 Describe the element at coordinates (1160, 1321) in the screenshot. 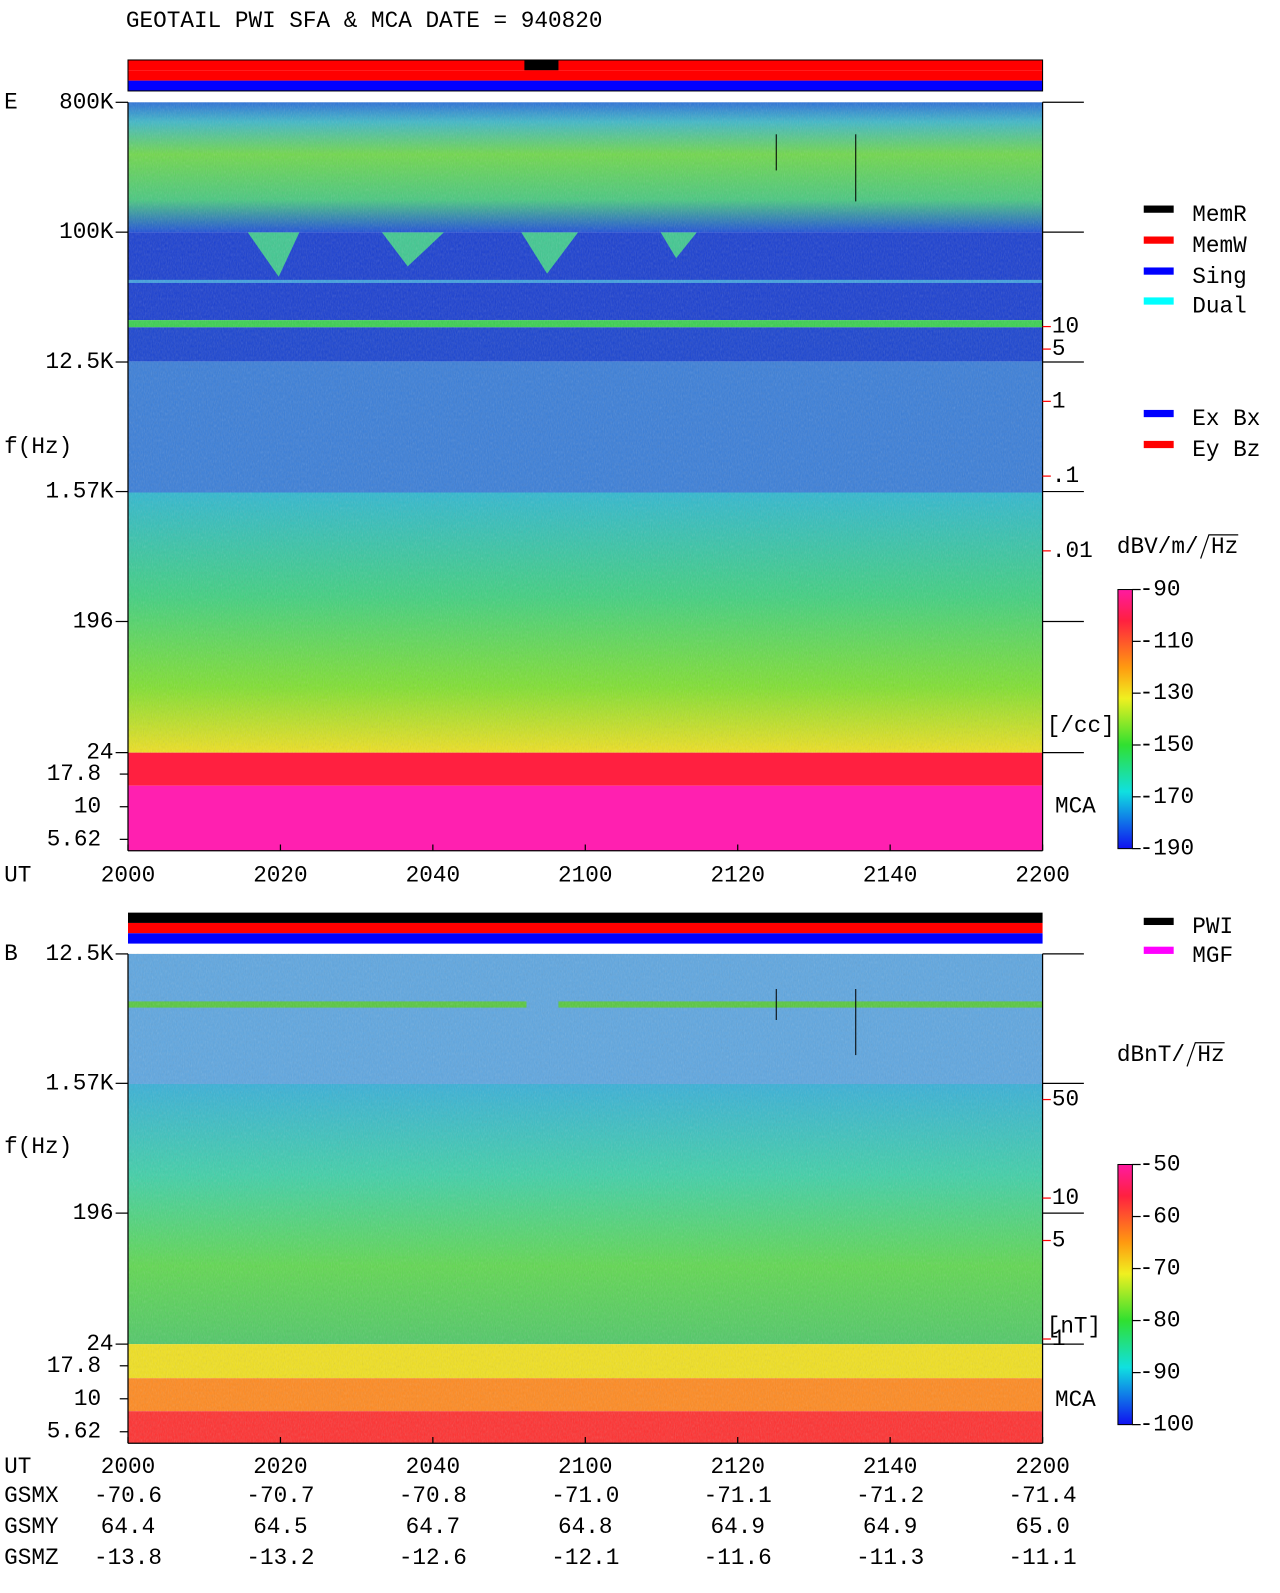

I see `colorbar-tick-label: -80` at that location.